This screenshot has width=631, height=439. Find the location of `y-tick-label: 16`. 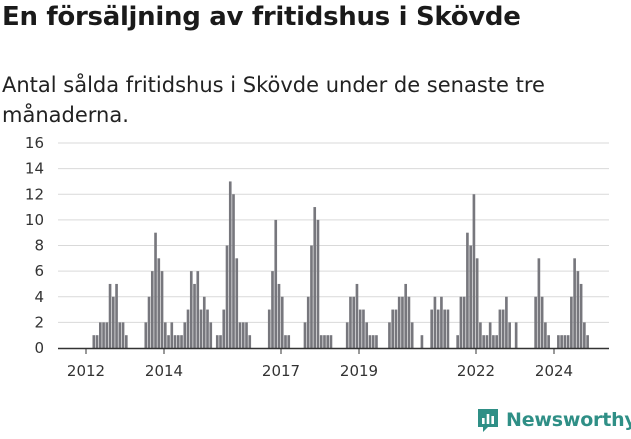

y-tick-label: 16 is located at coordinates (34, 143).